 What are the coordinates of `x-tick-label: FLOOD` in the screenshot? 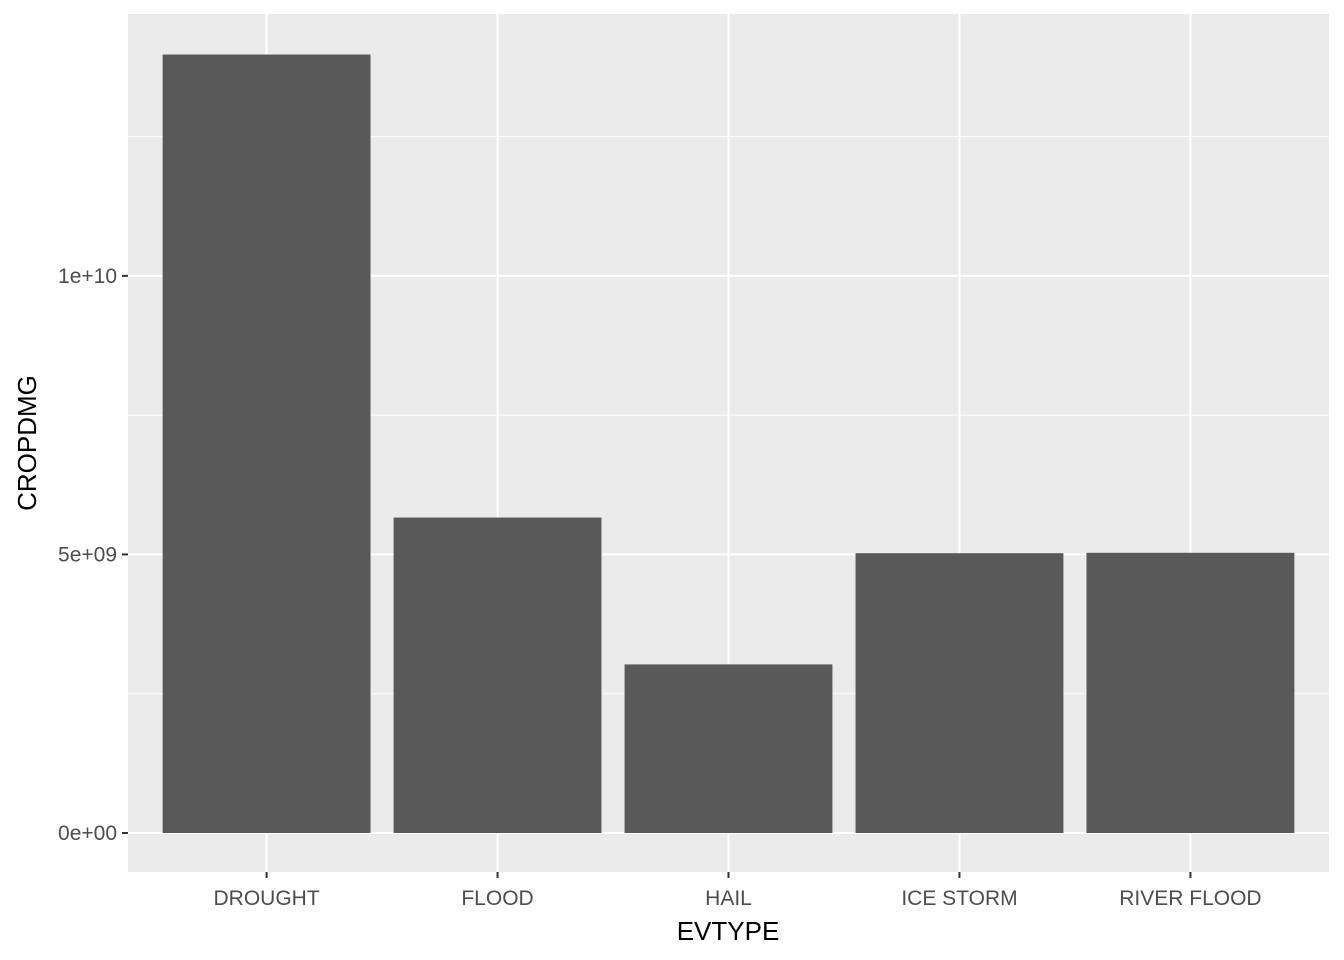 It's located at (497, 898).